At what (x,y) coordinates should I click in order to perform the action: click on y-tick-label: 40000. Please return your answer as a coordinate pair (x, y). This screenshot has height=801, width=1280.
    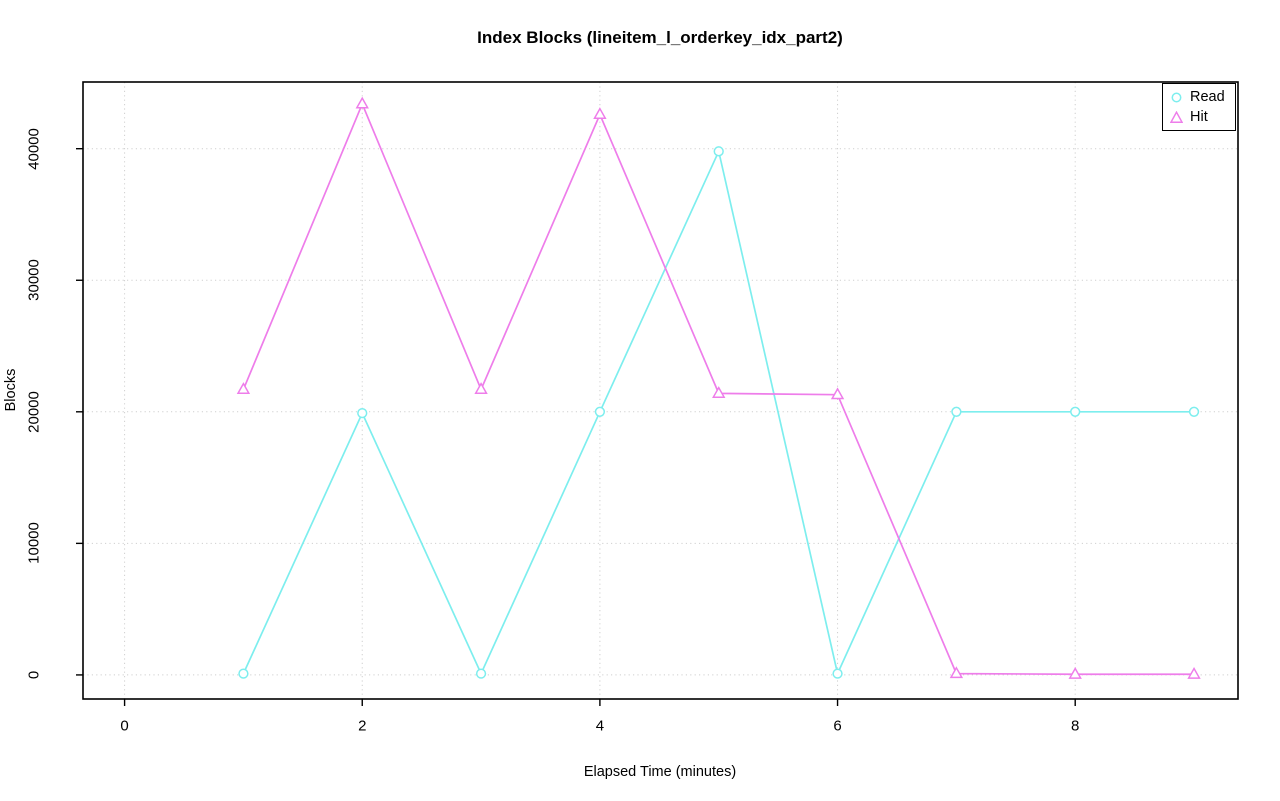
    Looking at the image, I should click on (34, 148).